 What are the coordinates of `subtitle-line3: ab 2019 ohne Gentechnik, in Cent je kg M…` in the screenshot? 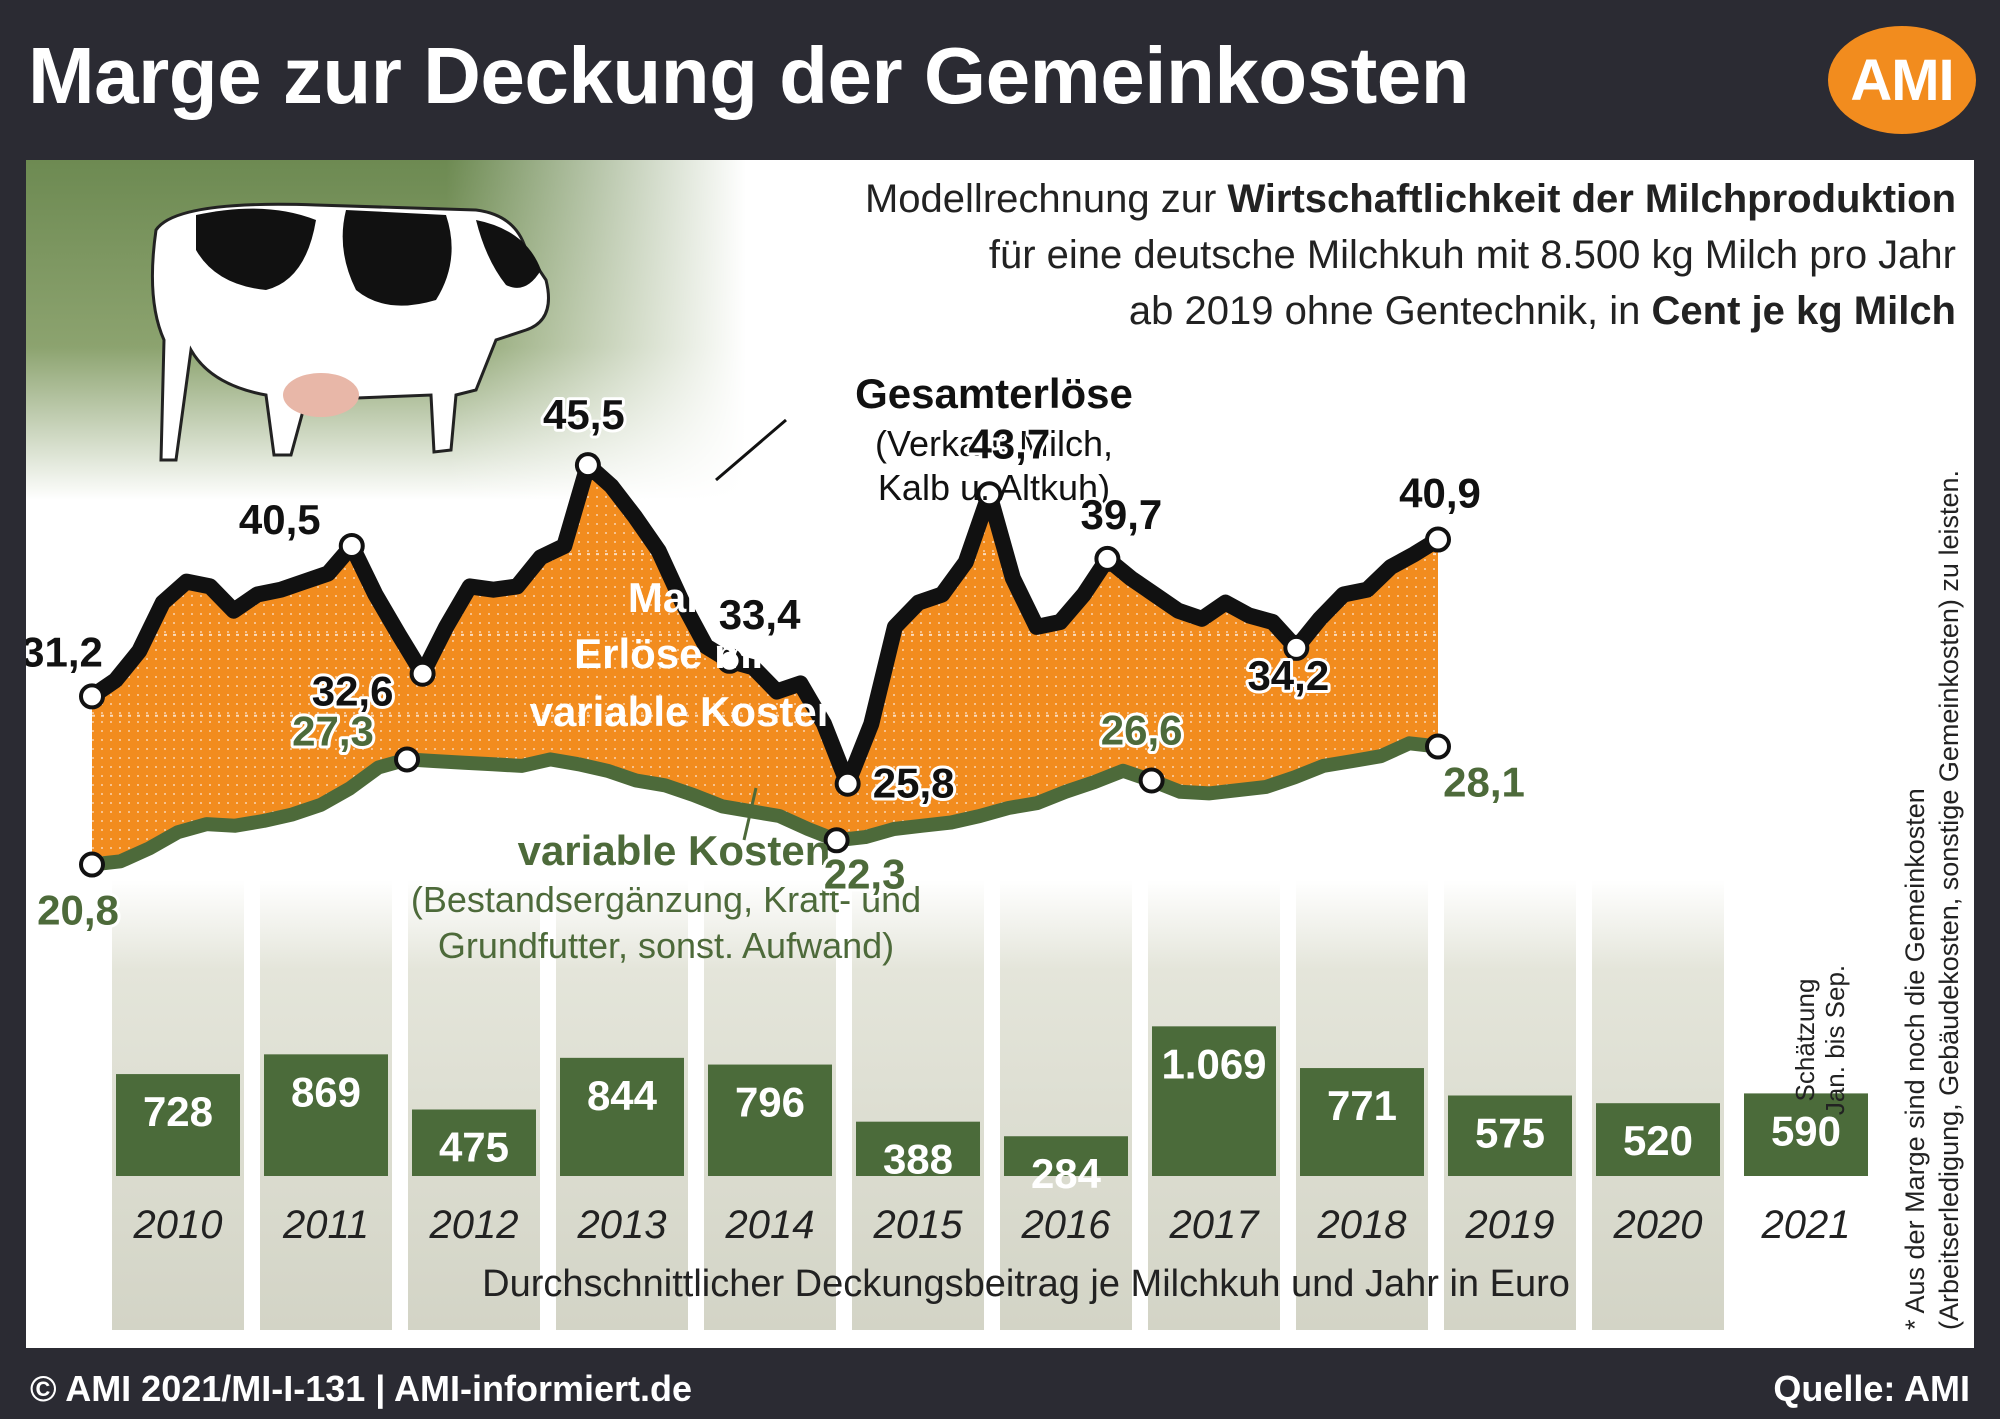 It's located at (1542, 311).